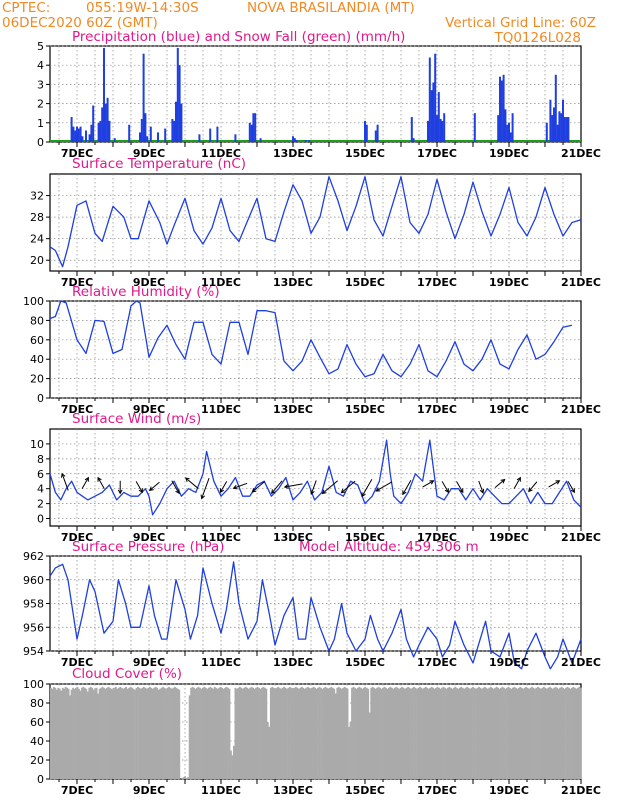 This screenshot has height=800, width=618. I want to click on y-tick-label: 6, so click(40, 474).